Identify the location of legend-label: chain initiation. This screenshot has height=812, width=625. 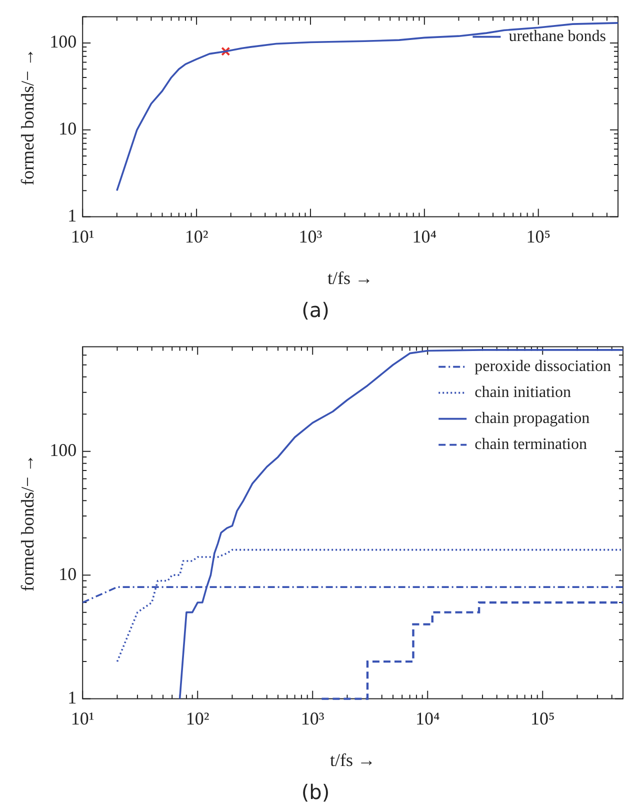
(523, 393).